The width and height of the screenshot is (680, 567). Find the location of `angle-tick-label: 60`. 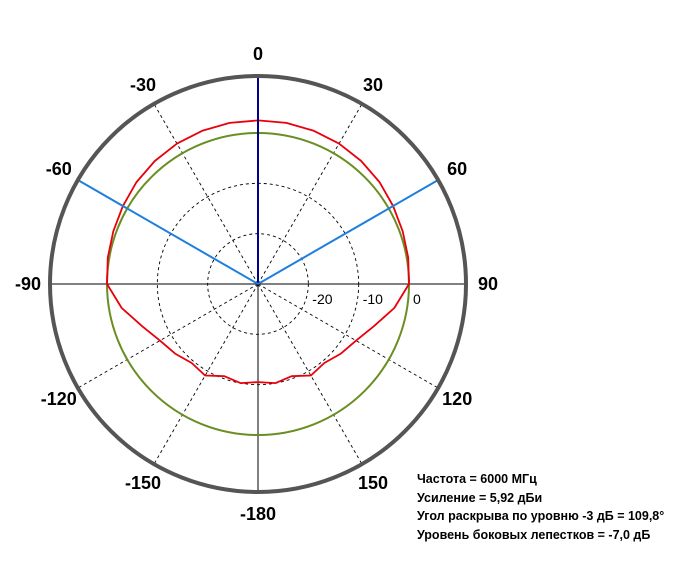

angle-tick-label: 60 is located at coordinates (457, 169).